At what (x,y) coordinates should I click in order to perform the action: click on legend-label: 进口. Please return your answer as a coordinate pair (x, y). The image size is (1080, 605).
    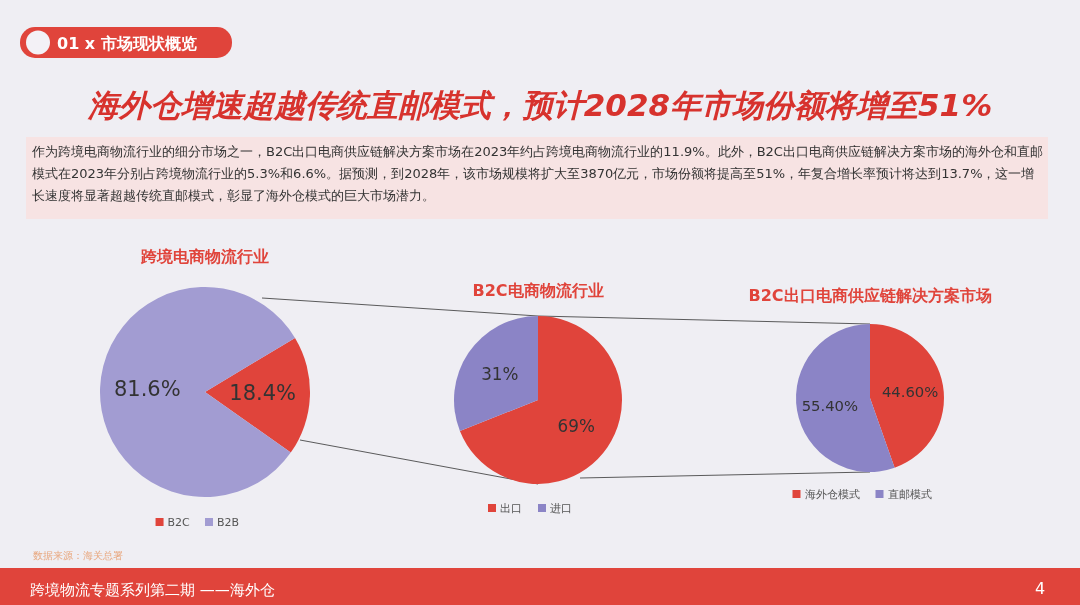
    Looking at the image, I should click on (561, 508).